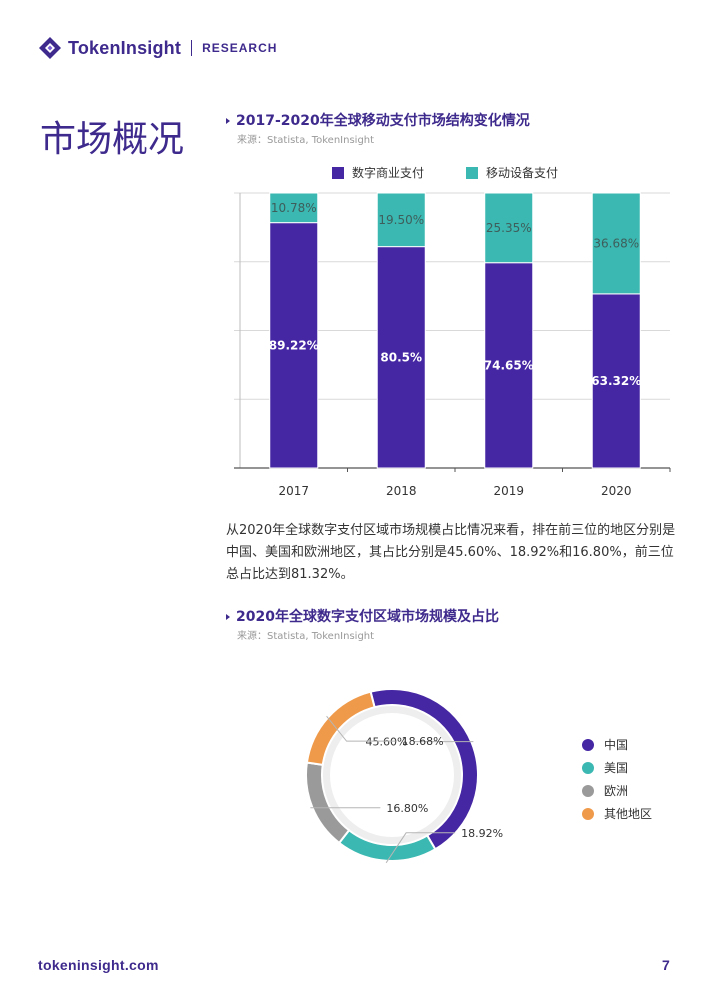  What do you see at coordinates (367, 617) in the screenshot?
I see `donut-chart-title-text: 2020年全球数字支付区域市场规模及占比` at bounding box center [367, 617].